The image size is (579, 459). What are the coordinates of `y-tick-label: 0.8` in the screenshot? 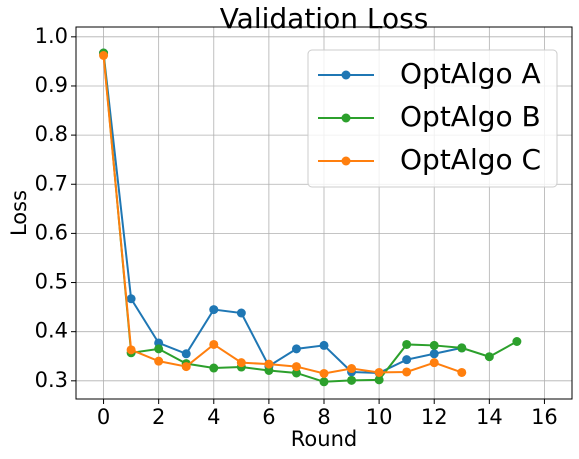 It's located at (51, 134).